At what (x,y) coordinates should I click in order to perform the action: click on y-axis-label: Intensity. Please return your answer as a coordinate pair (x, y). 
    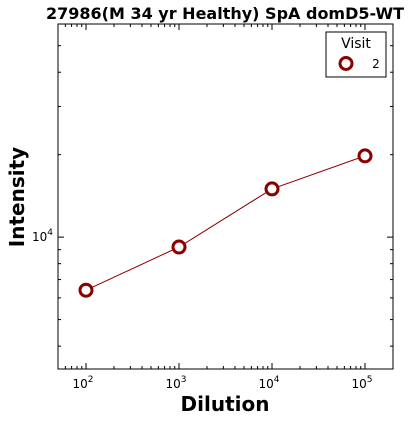
    Looking at the image, I should click on (17, 197).